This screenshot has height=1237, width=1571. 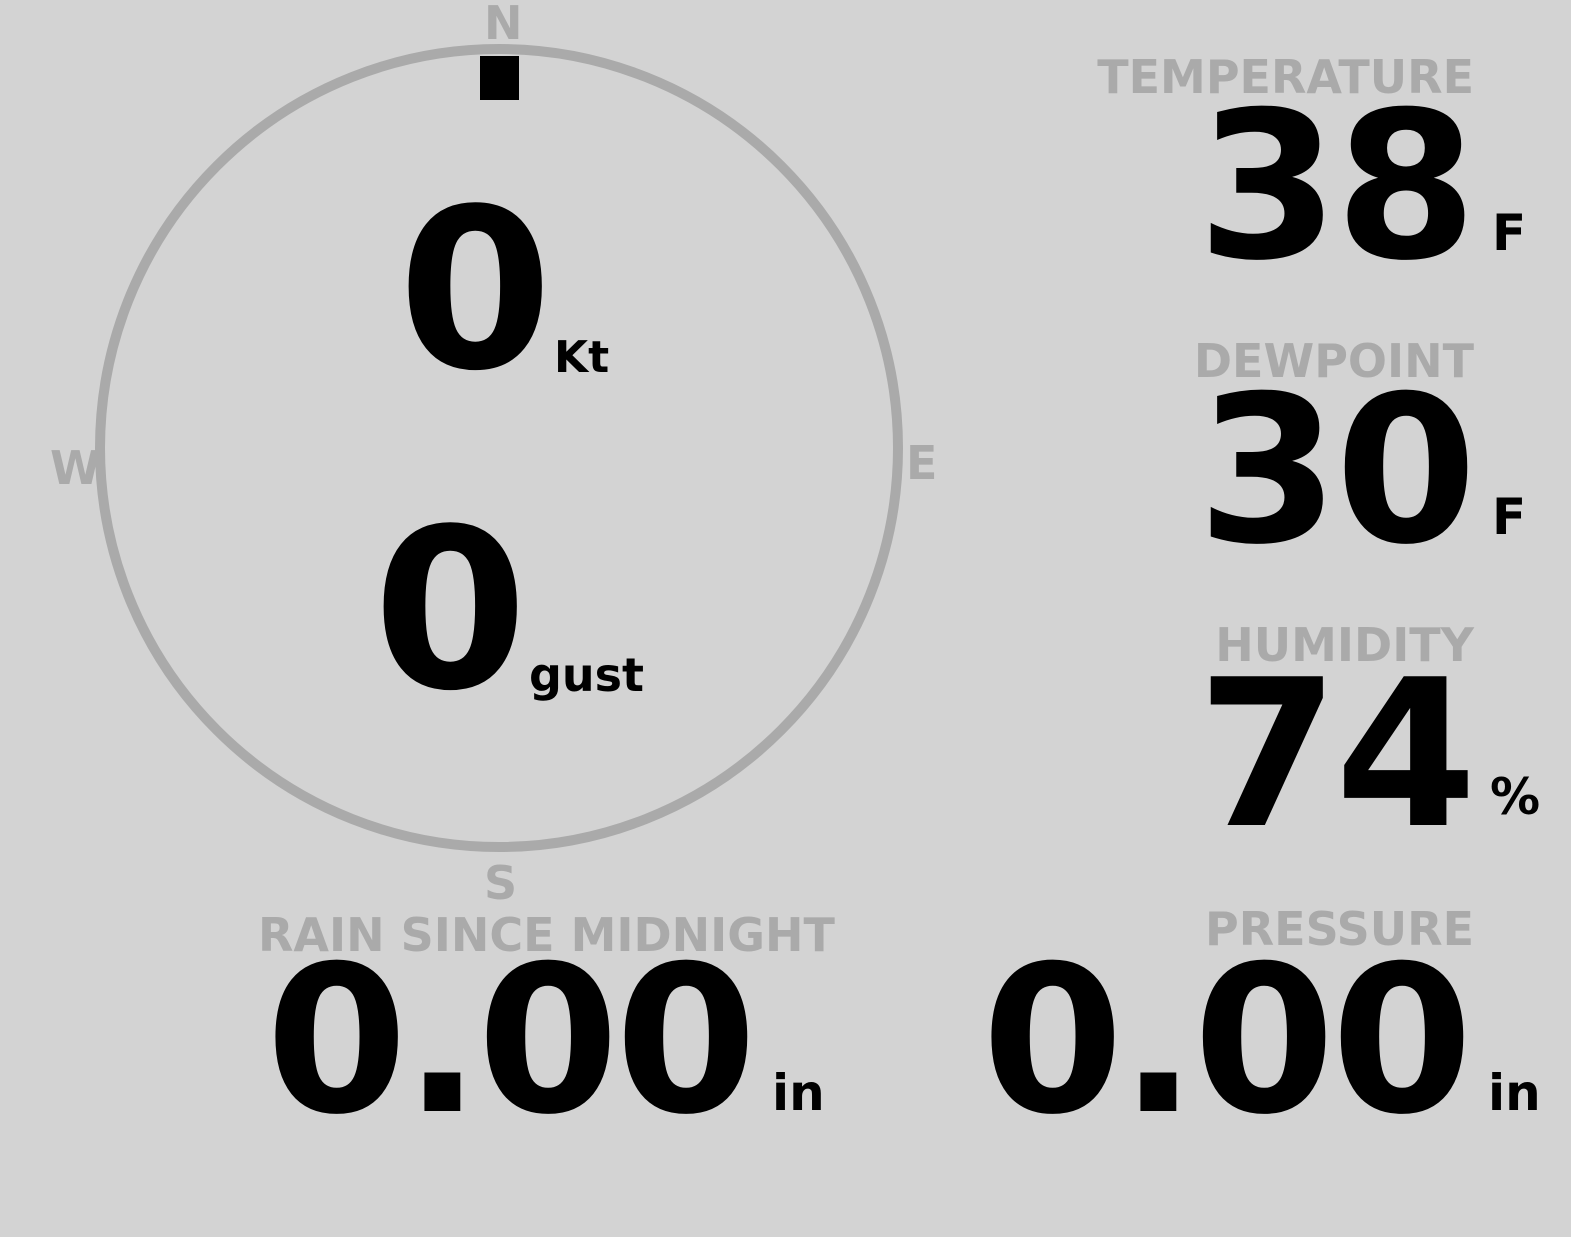 I want to click on rain-label: RAIN SINCE MIDNIGHT, so click(x=546, y=935).